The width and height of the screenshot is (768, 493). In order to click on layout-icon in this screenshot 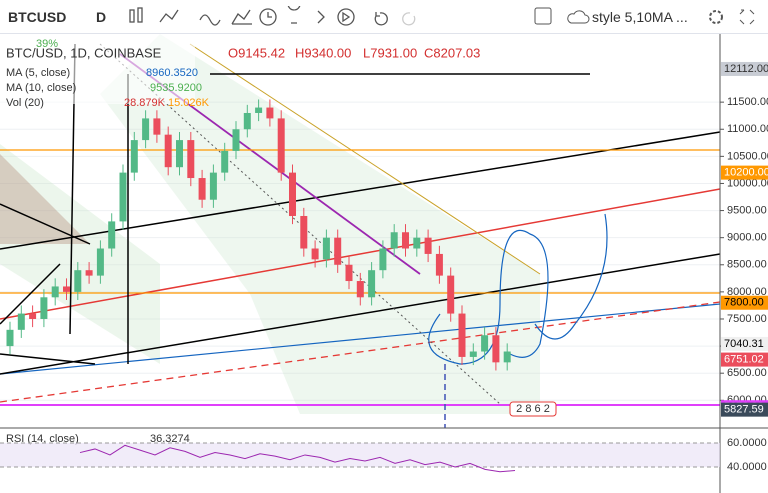, I will do `click(549, 17)`.